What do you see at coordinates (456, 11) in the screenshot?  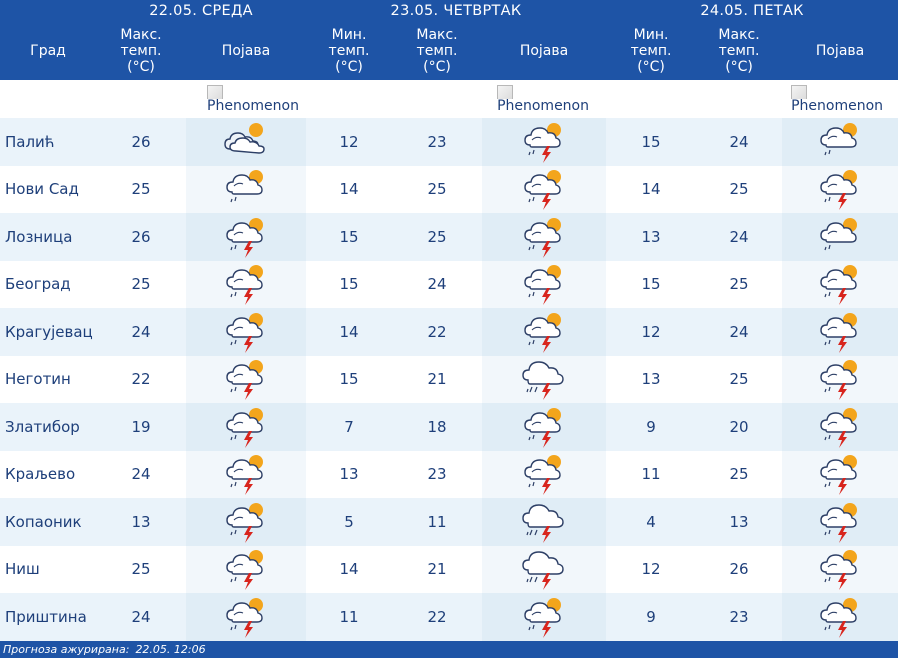 I see `day-header-2: 23.05. ЧЕТВРТАК` at bounding box center [456, 11].